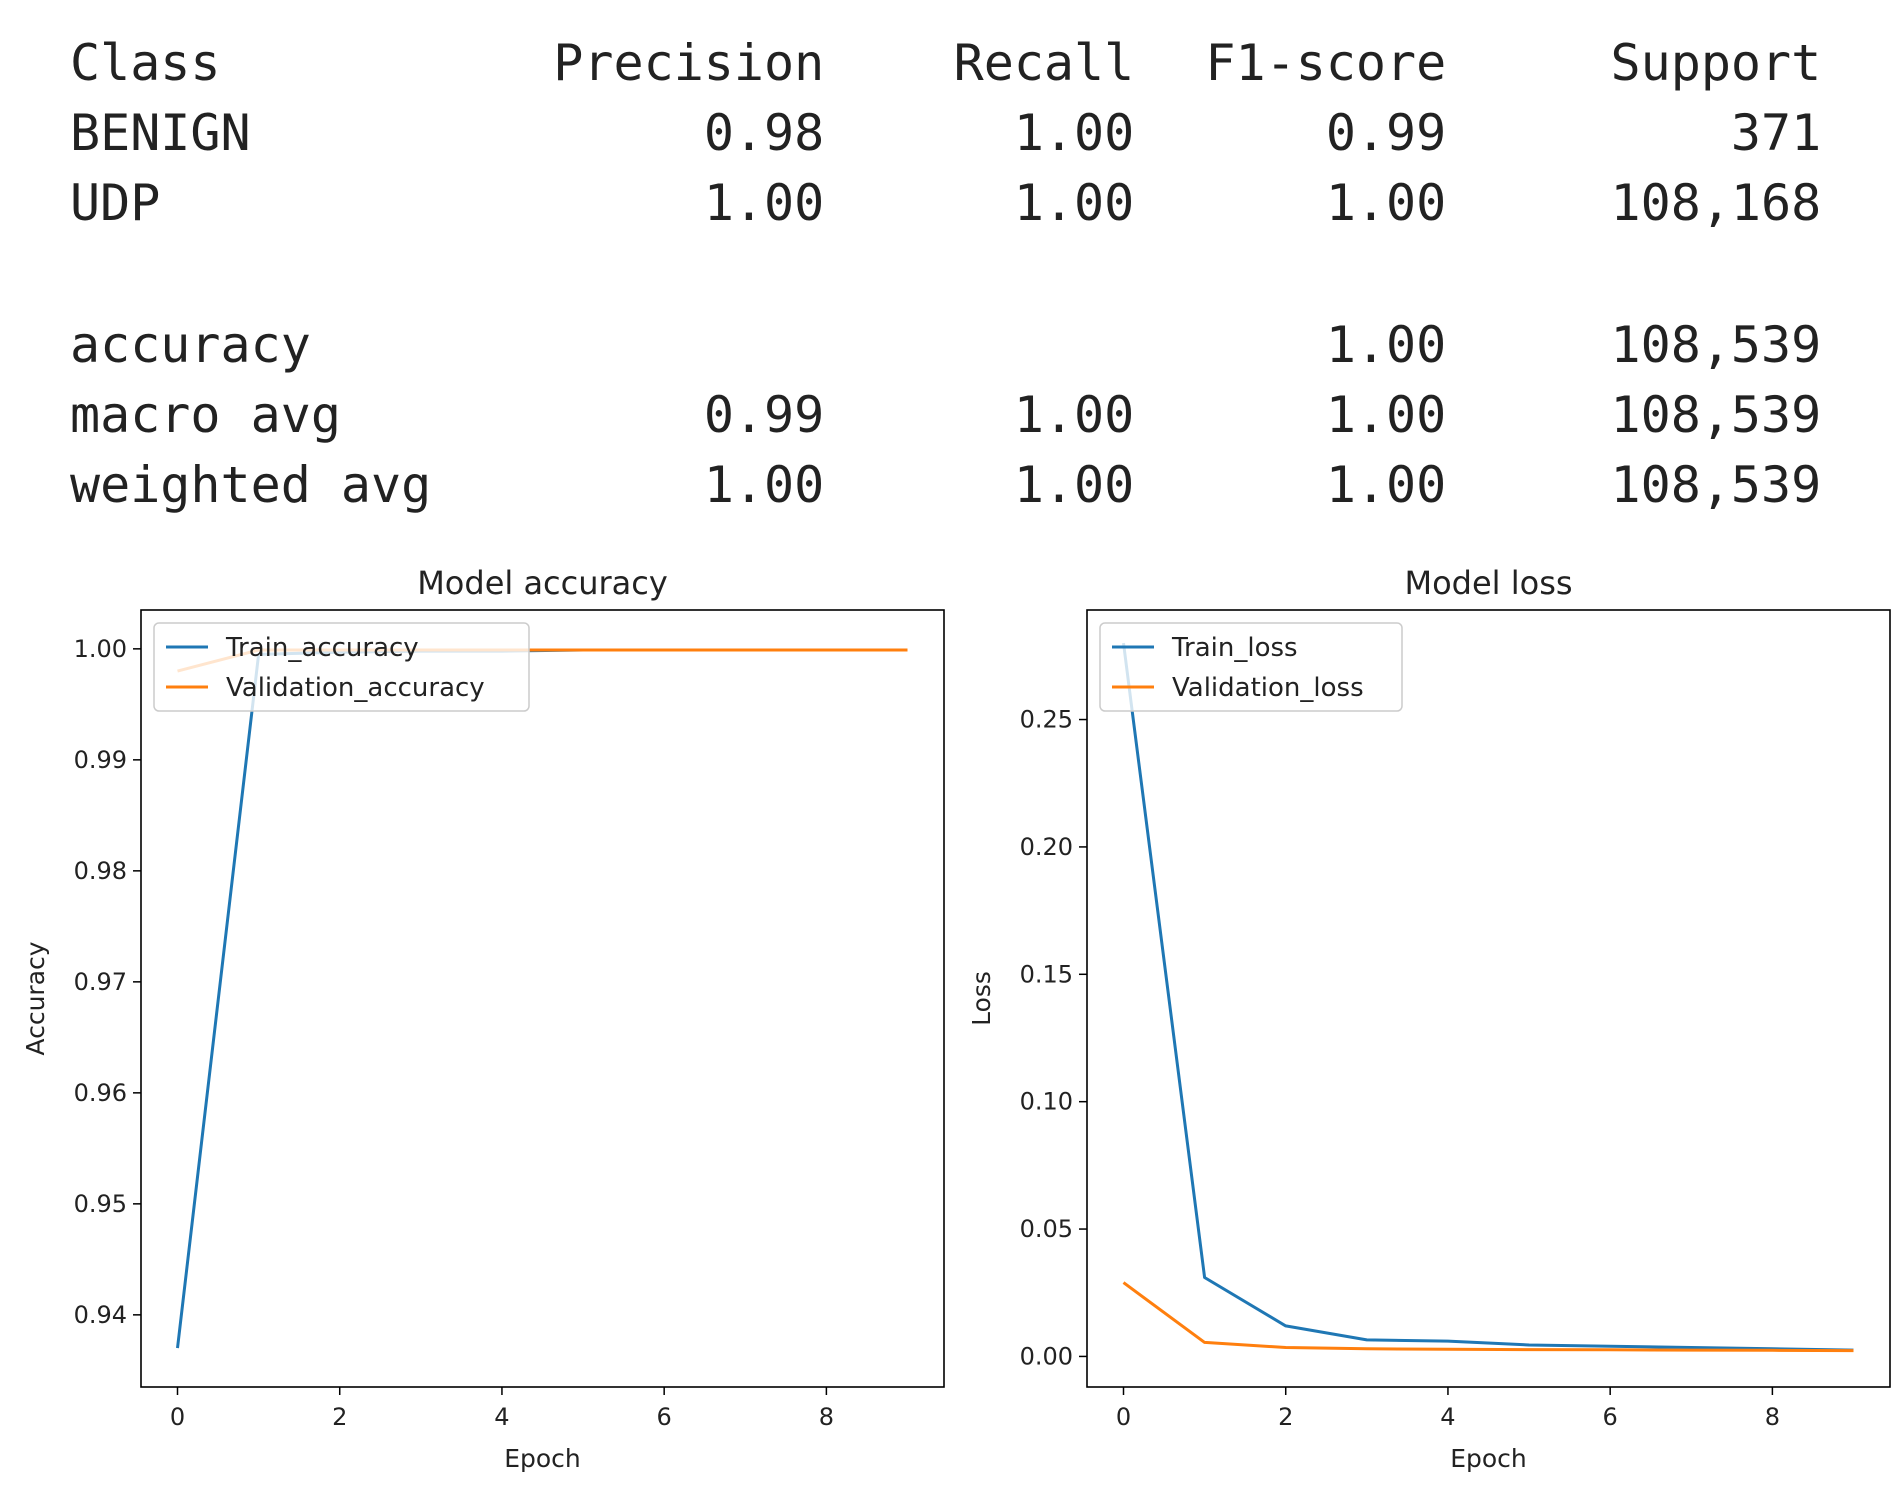 The image size is (1902, 1491). I want to click on chart-title: Model accuracy, so click(542, 583).